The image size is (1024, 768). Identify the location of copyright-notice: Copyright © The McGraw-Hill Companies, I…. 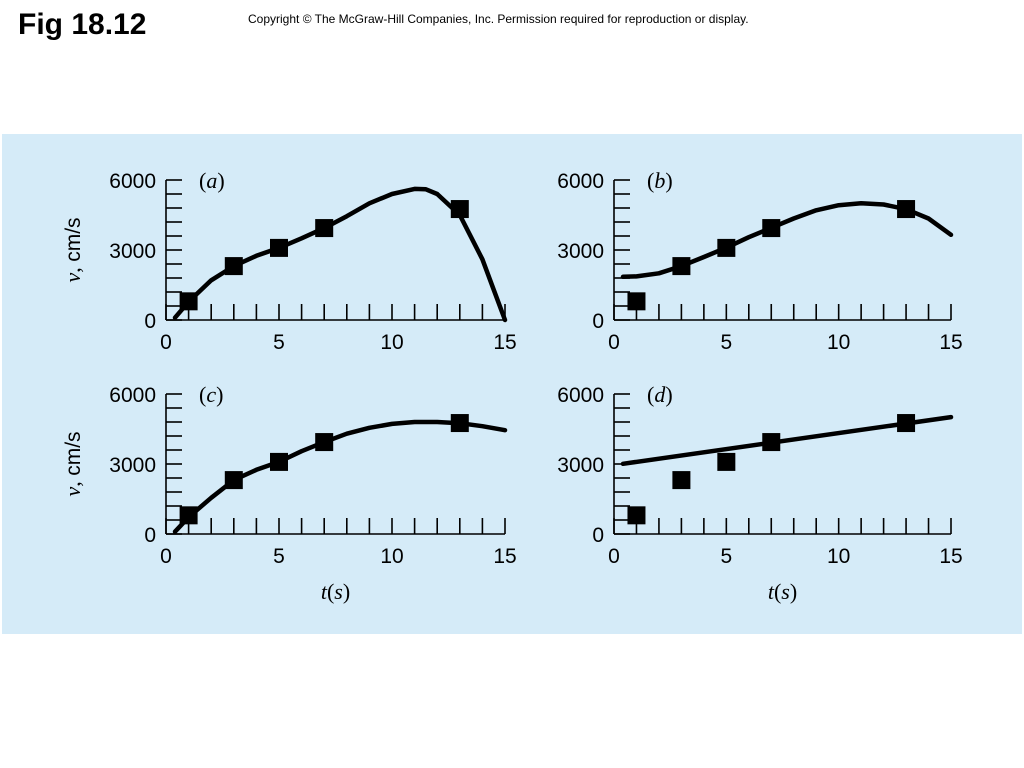
(498, 19).